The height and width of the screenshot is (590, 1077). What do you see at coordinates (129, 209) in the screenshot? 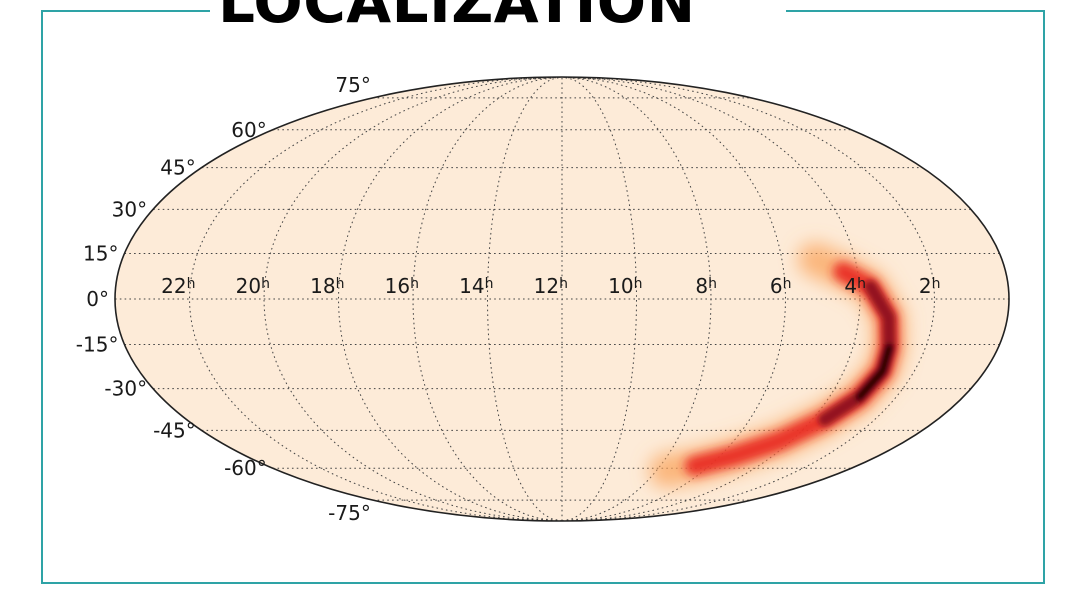
I see `dec-label: 30°` at bounding box center [129, 209].